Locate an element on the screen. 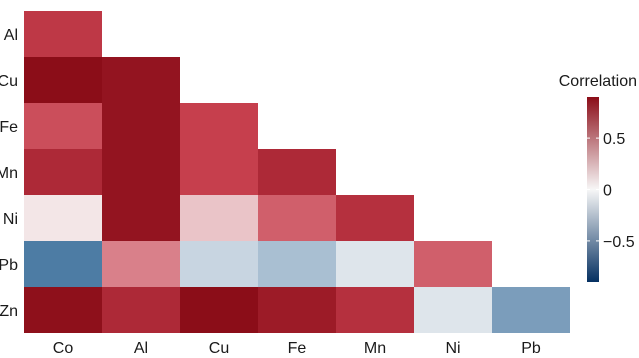 This screenshot has height=358, width=639. y-tick-label-mn: Mn is located at coordinates (9, 173).